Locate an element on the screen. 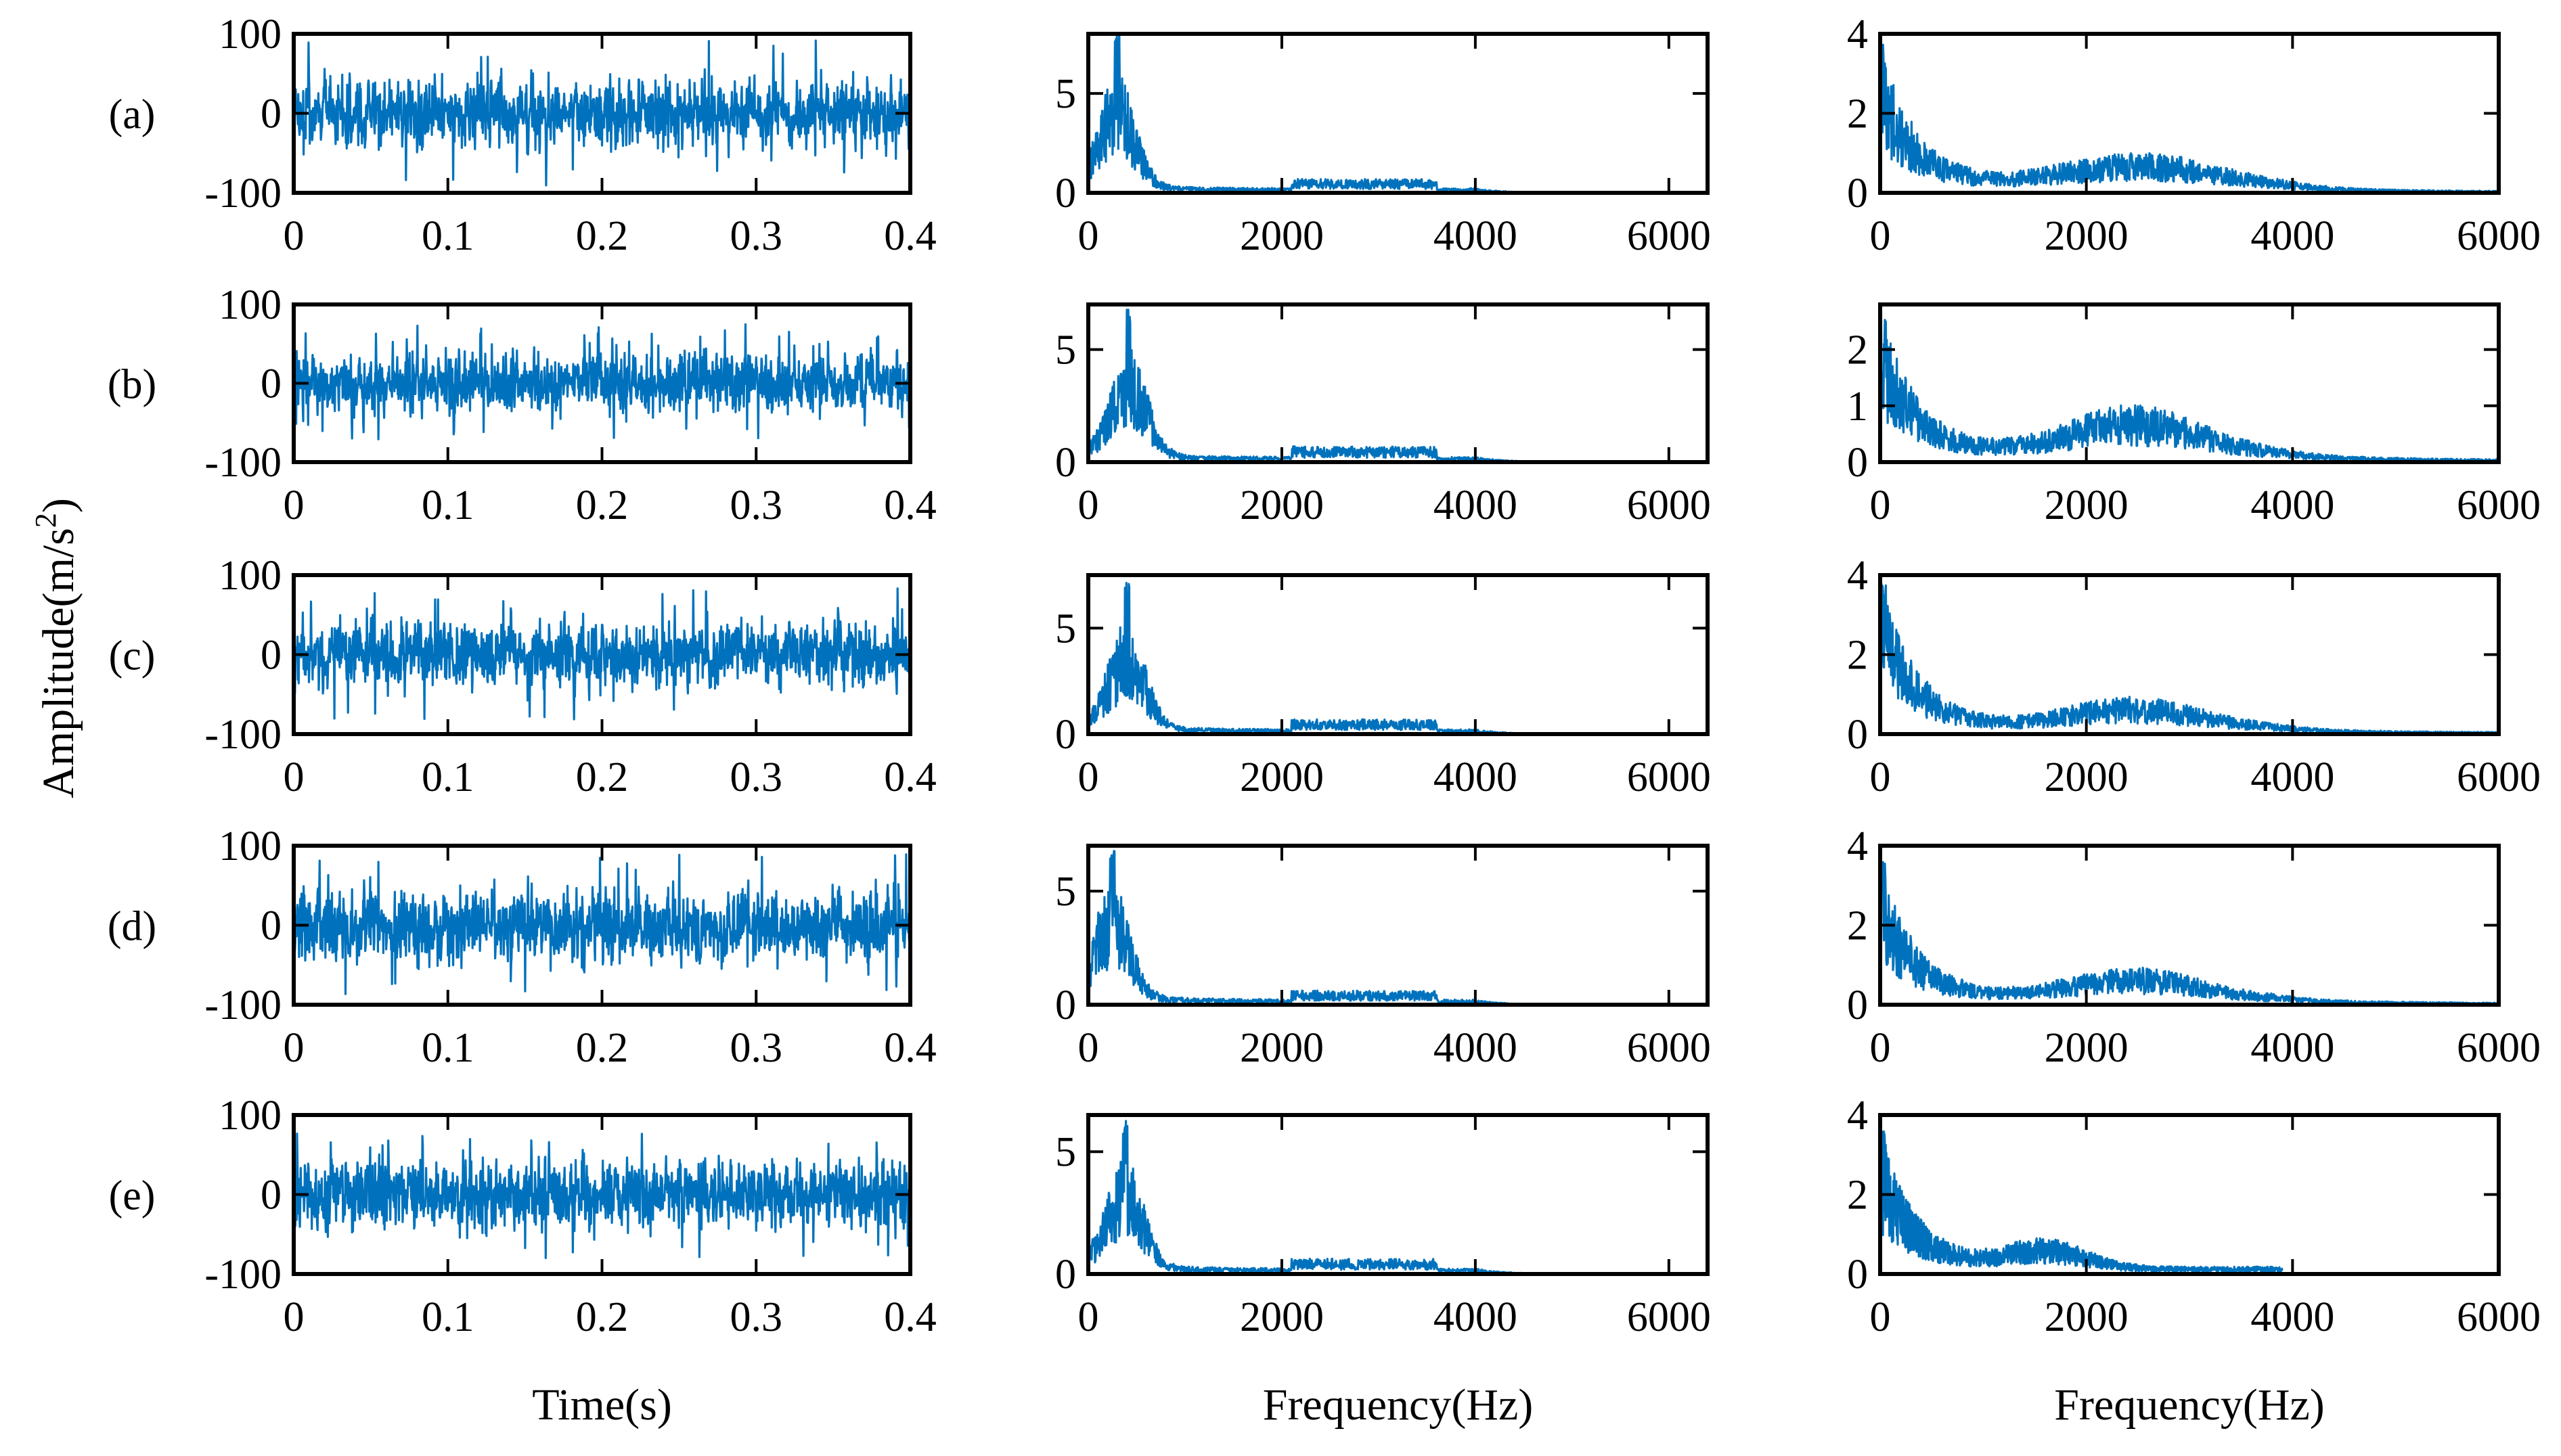 This screenshot has height=1456, width=2561. y-tick-label: 100 is located at coordinates (250, 35).